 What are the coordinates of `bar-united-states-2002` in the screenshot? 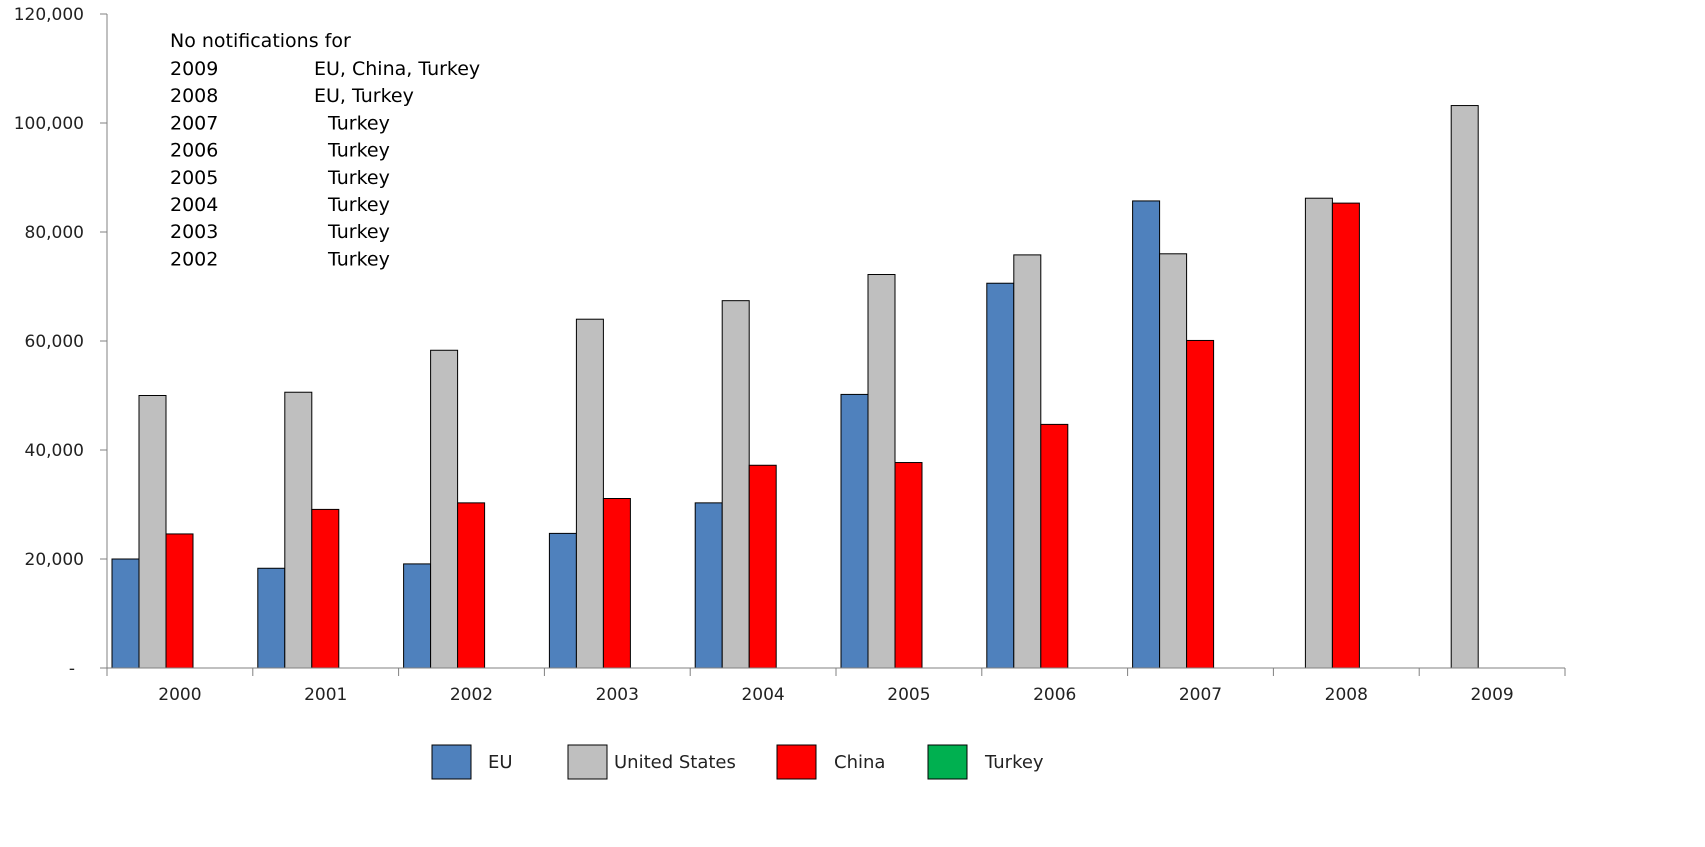 It's located at (444, 509).